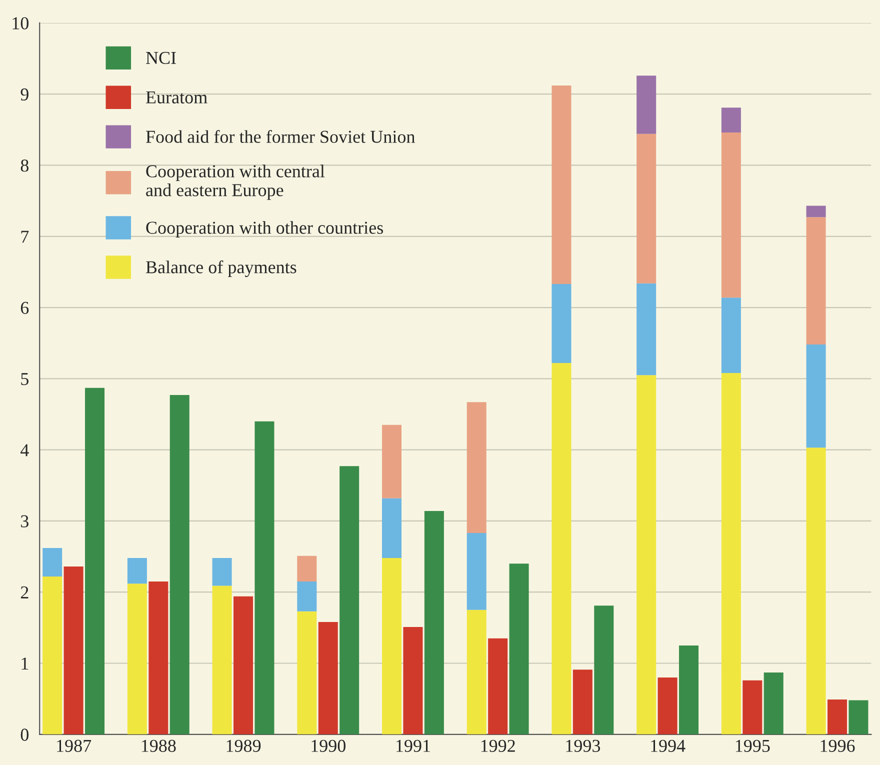 This screenshot has width=880, height=765. Describe the element at coordinates (24, 450) in the screenshot. I see `y-tick-label: 4` at that location.